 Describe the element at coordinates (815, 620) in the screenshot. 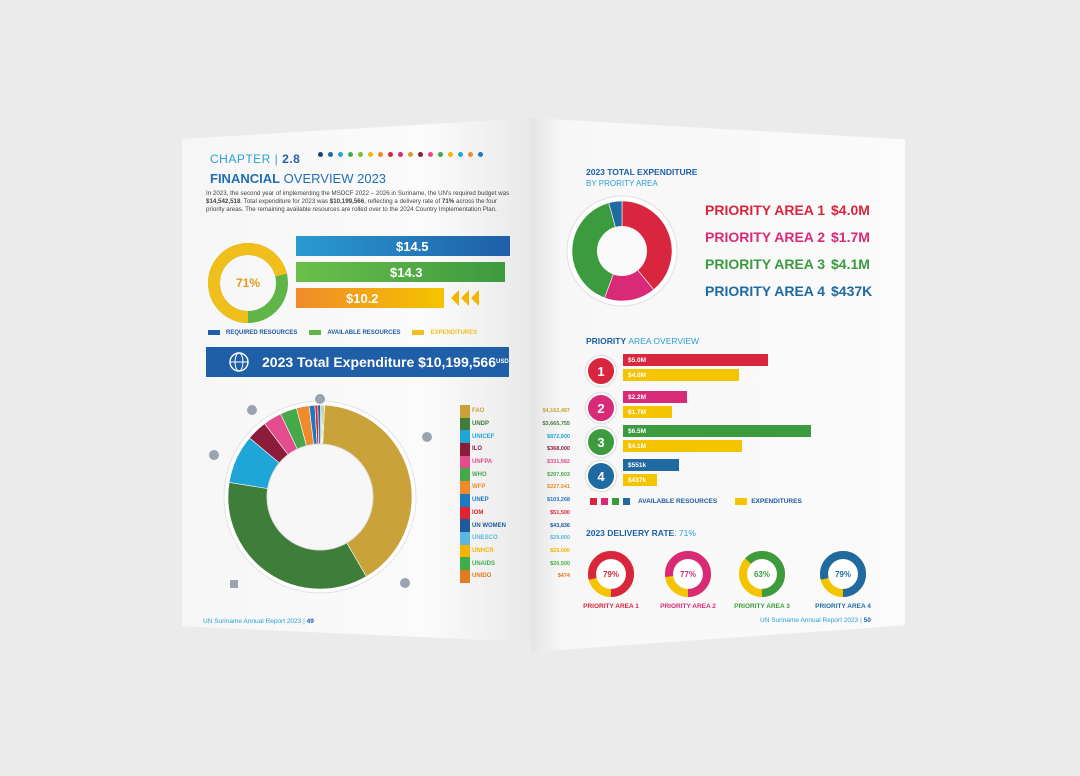

I see `right-footer: UN Suriname Annual Report 2023 | 50` at that location.